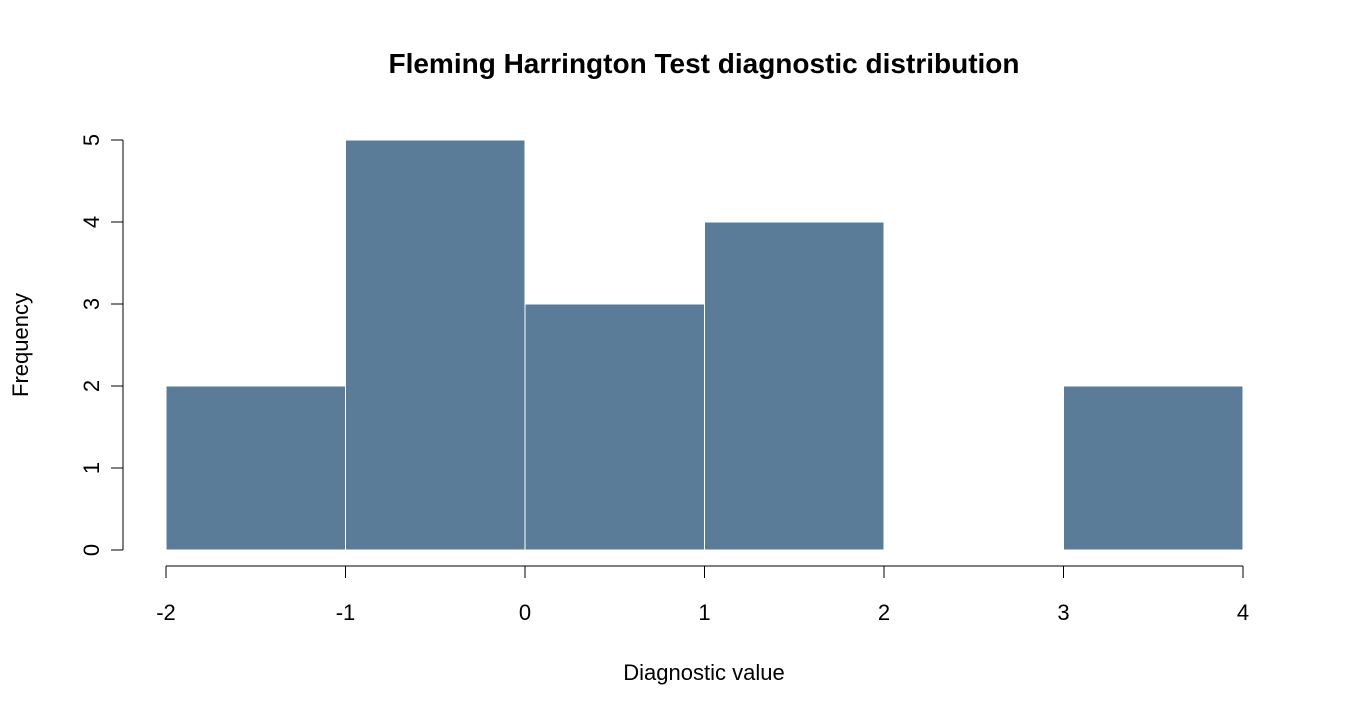 The width and height of the screenshot is (1350, 720). Describe the element at coordinates (20, 345) in the screenshot. I see `y-axis-label: Frequency` at that location.